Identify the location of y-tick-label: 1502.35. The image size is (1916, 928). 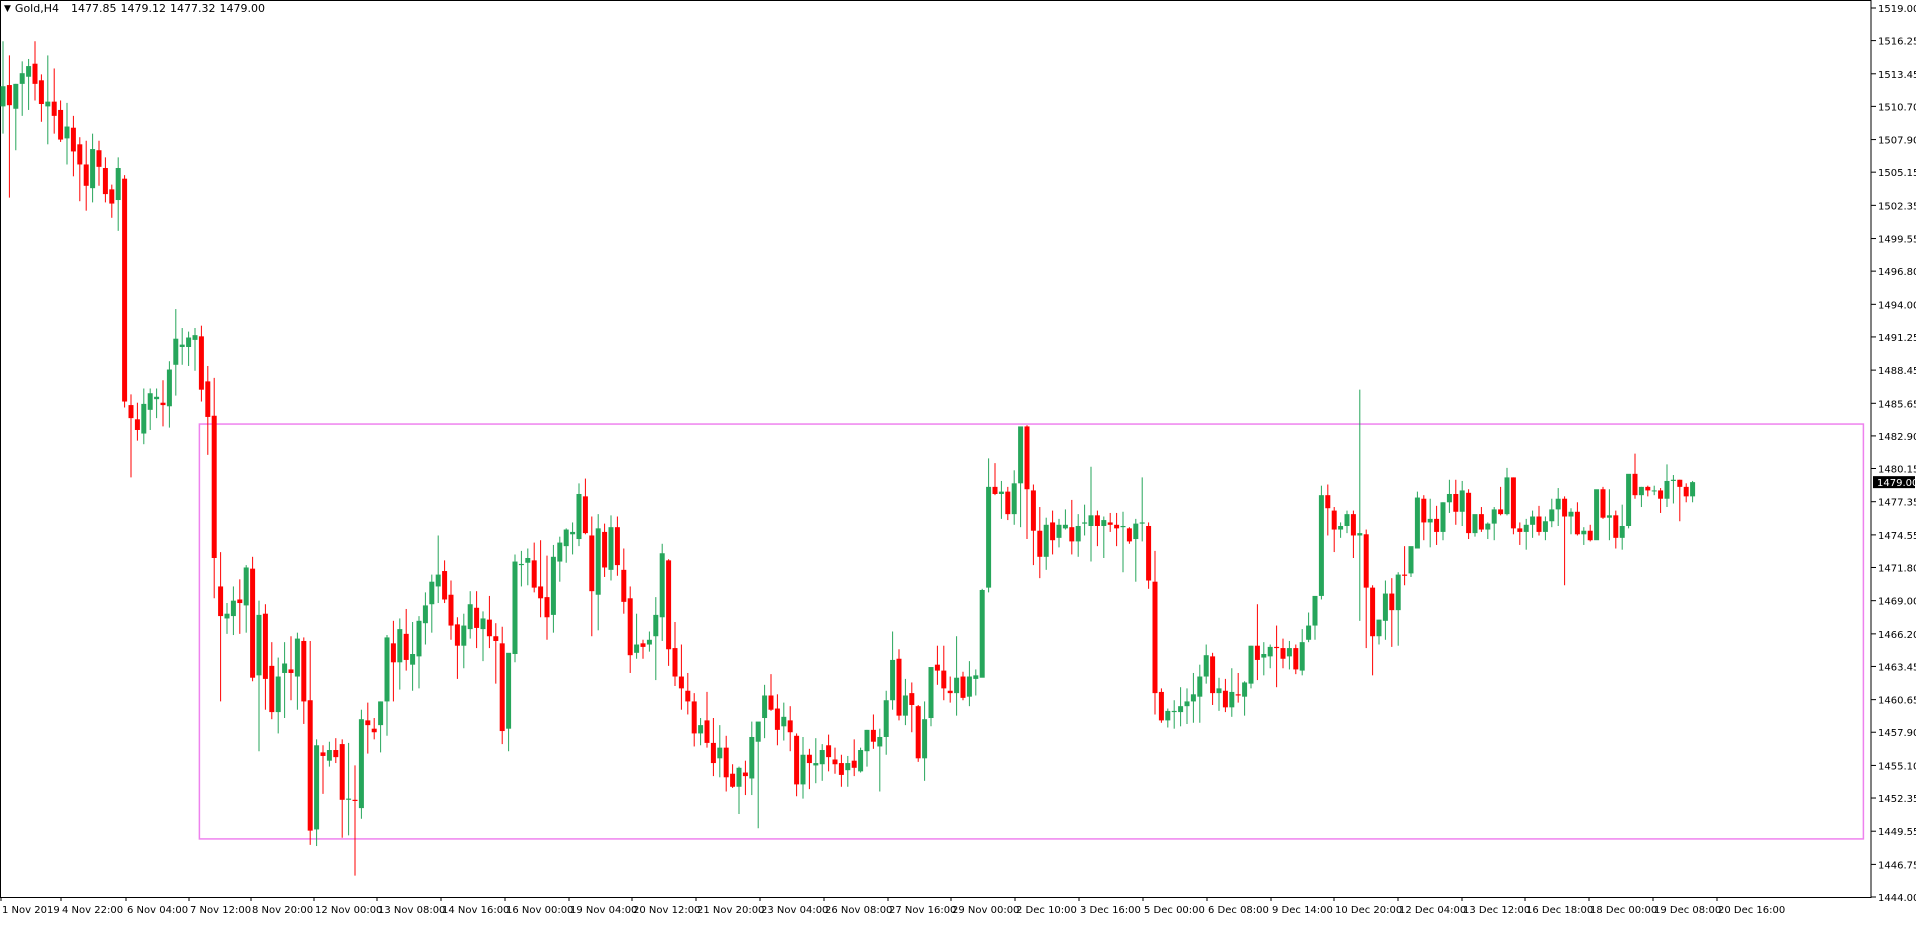
(1897, 206).